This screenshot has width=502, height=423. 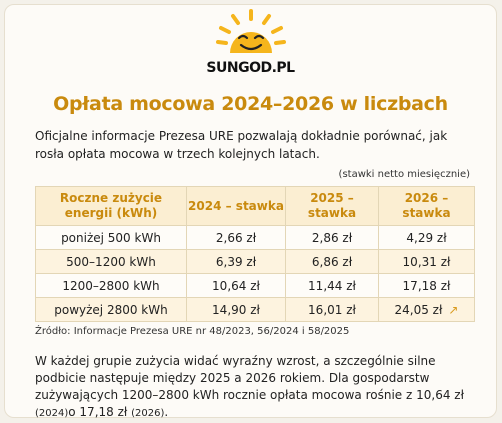 I want to click on summary-year-2026: (2026), so click(x=148, y=413).